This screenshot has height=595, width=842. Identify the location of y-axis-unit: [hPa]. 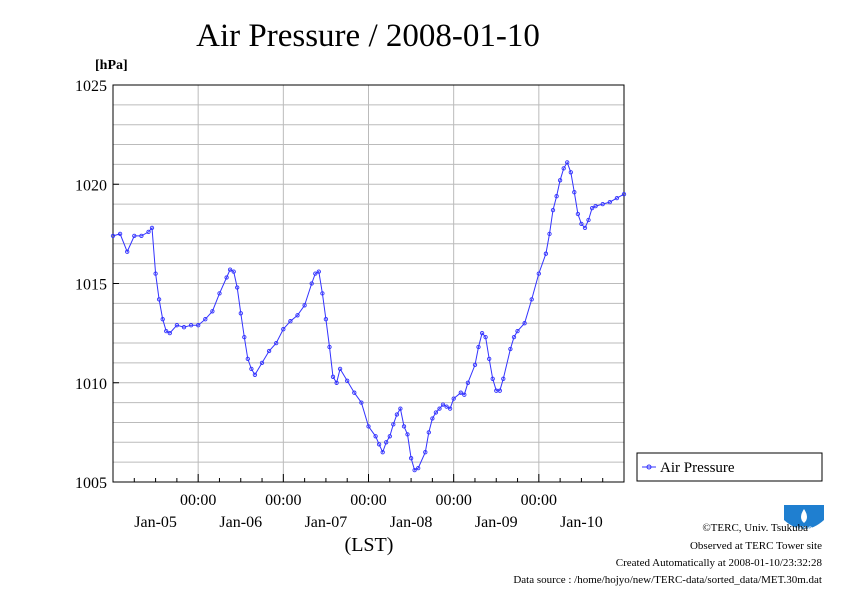
(111, 65).